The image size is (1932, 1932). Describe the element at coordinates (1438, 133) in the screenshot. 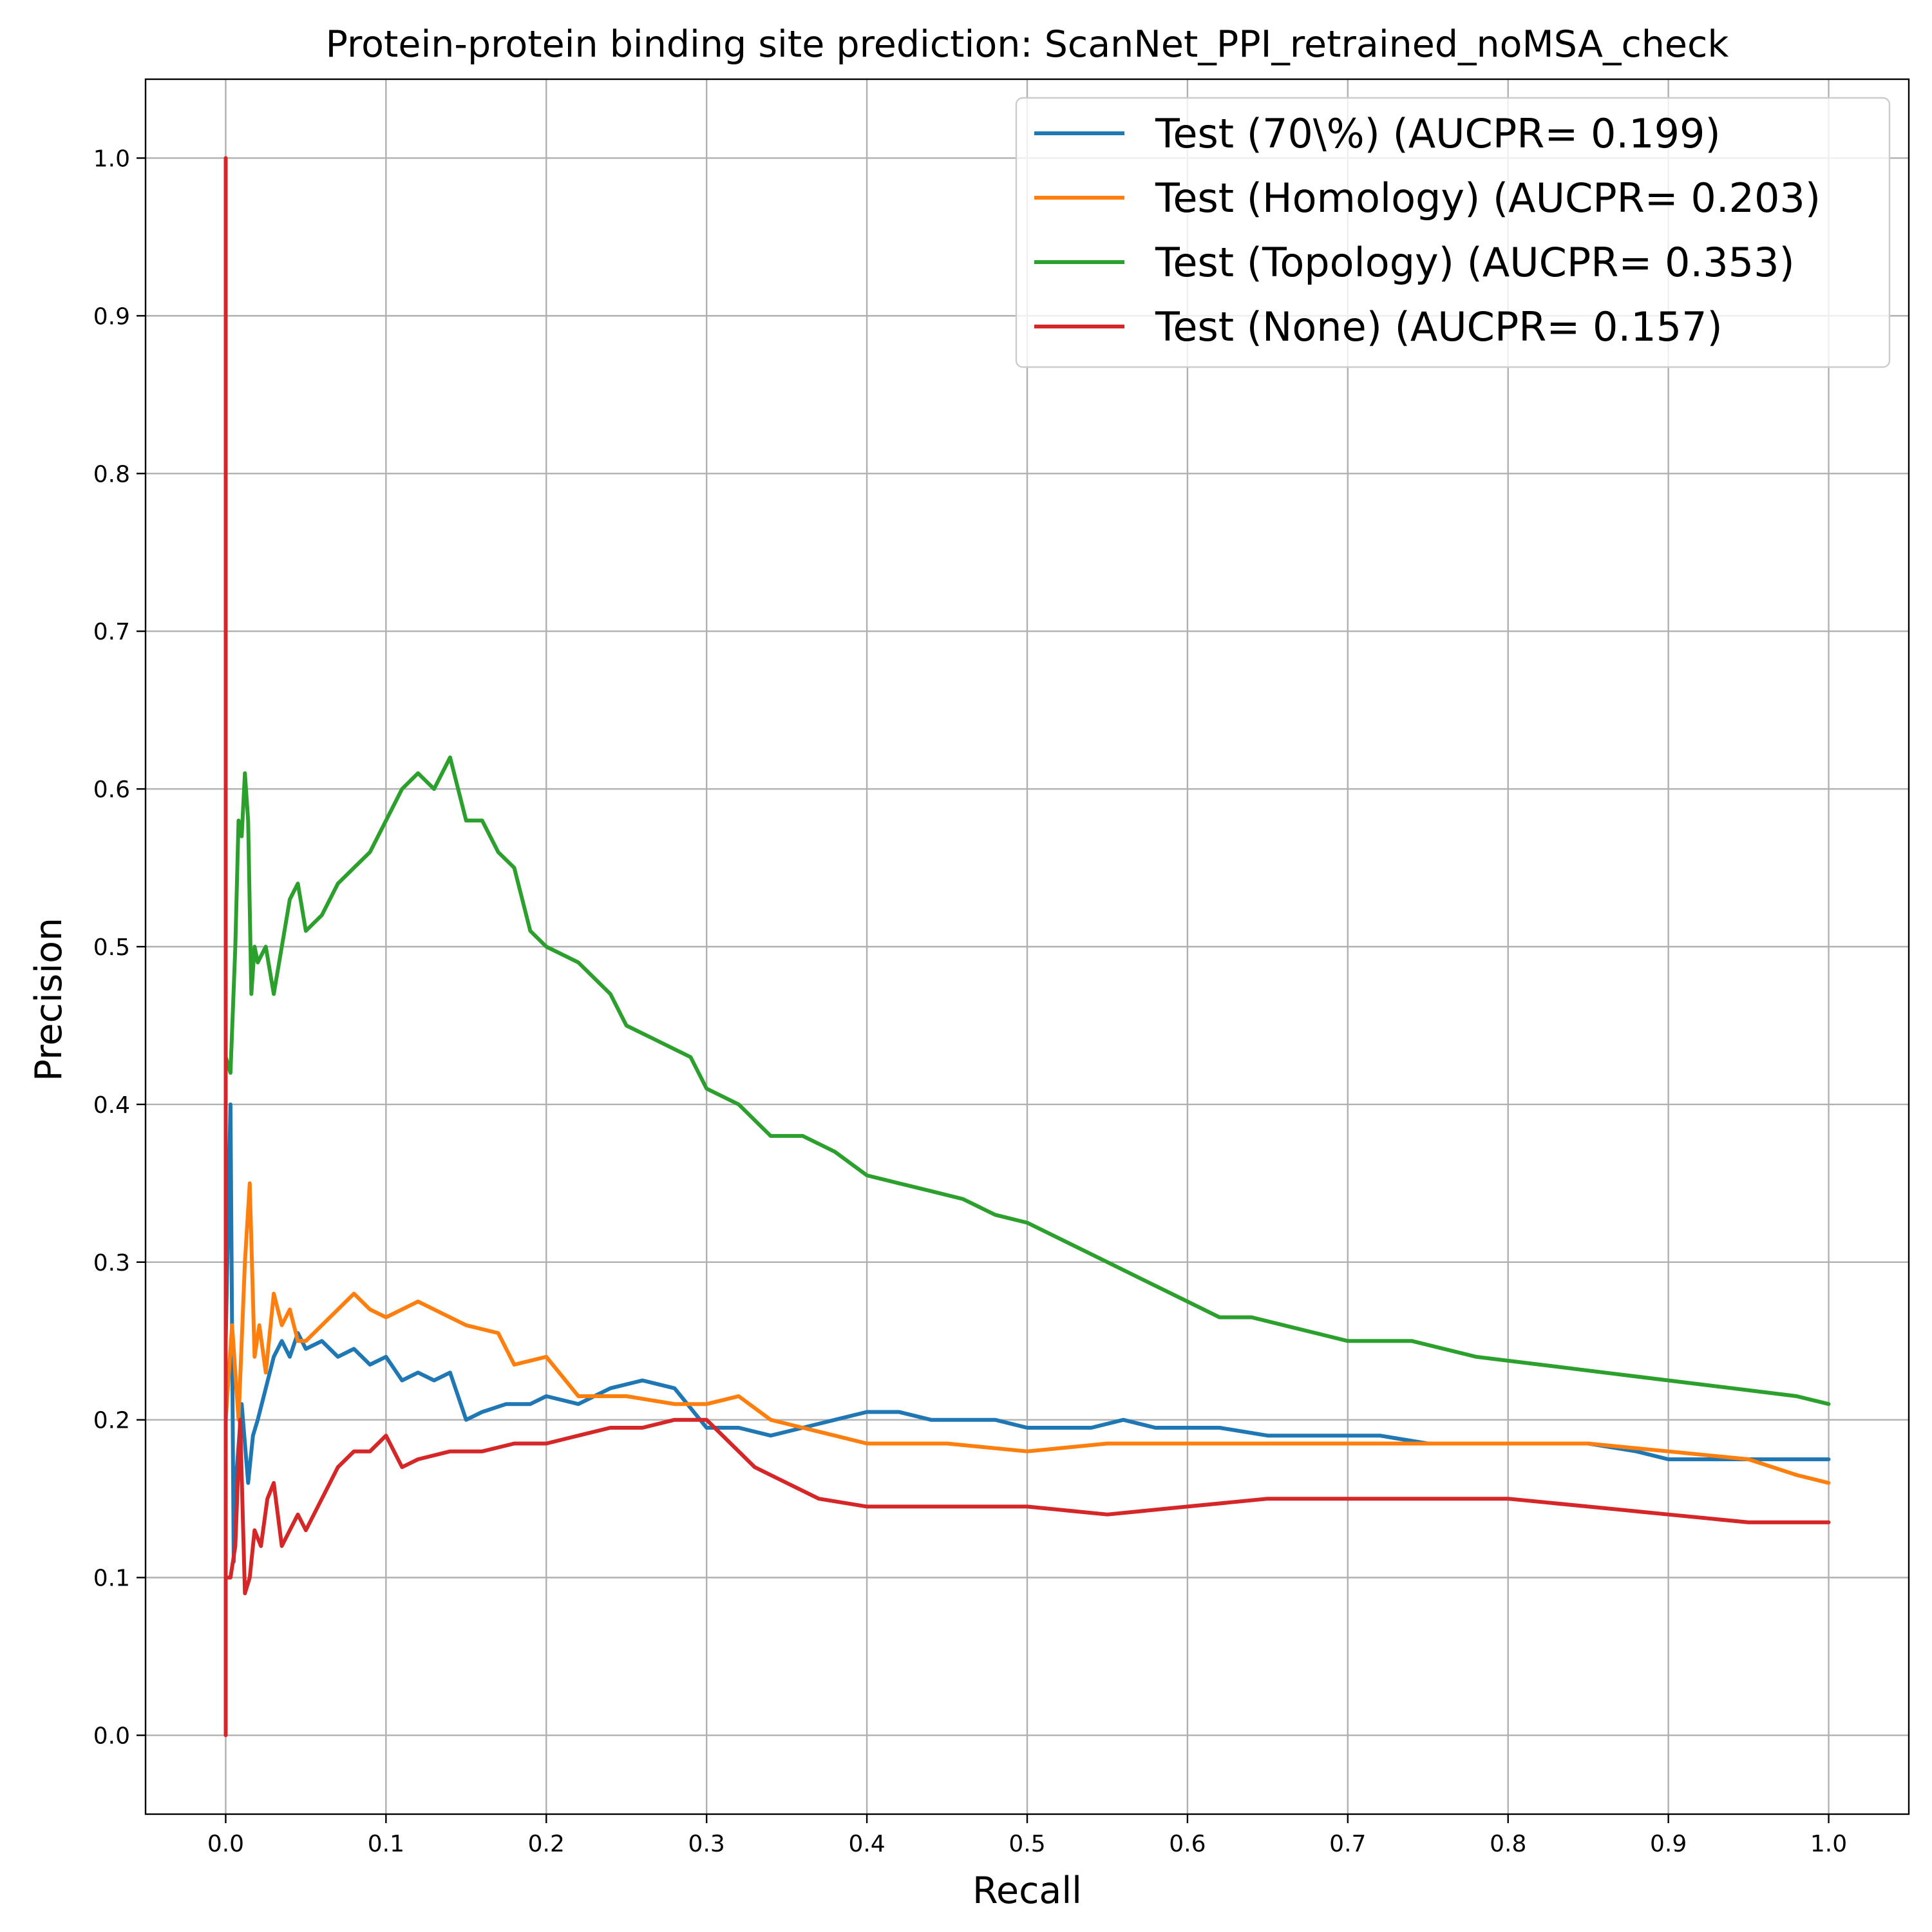

I see `legend-label: Test (70\%) (AUCPR= 0.199)` at that location.